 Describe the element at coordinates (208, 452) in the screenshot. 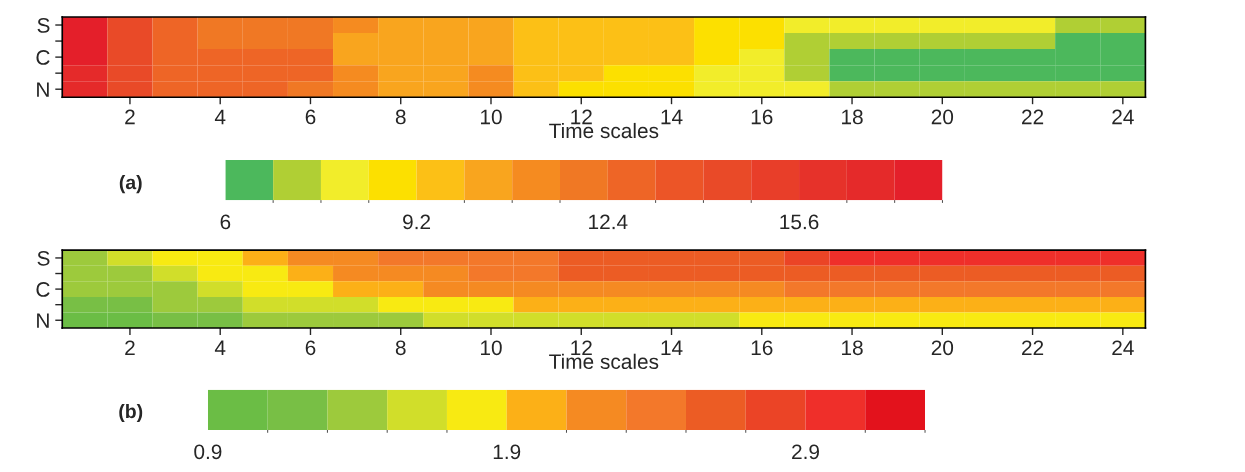

I see `color-bar-label: 0.9` at that location.